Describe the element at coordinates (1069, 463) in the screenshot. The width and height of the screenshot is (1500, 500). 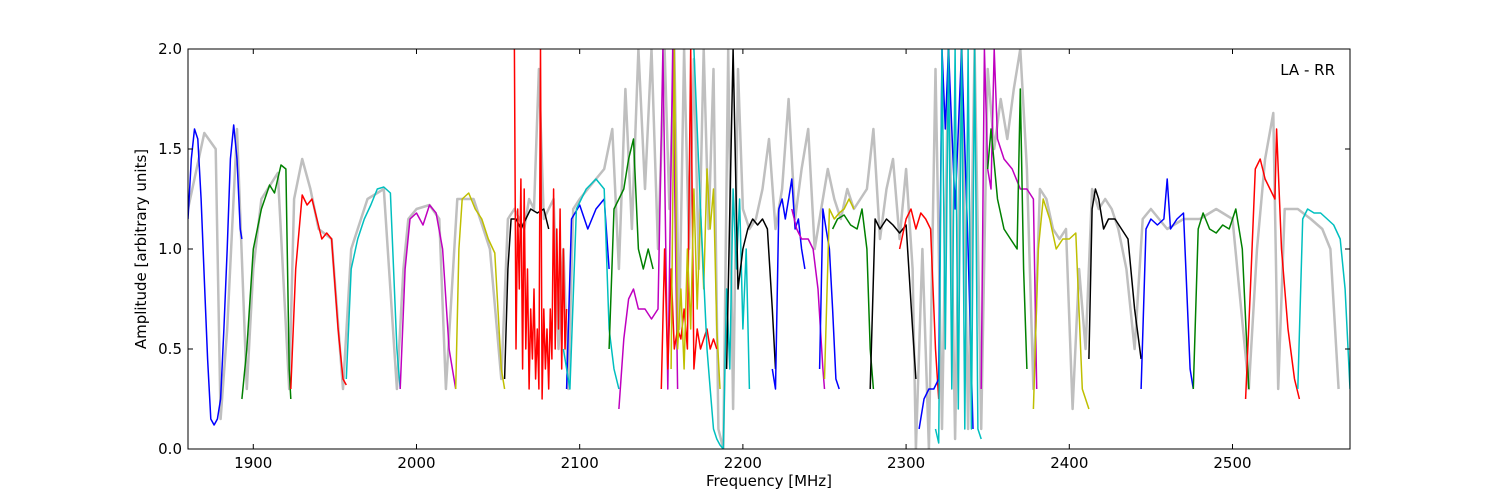
I see `x-tick-label: 2400` at that location.